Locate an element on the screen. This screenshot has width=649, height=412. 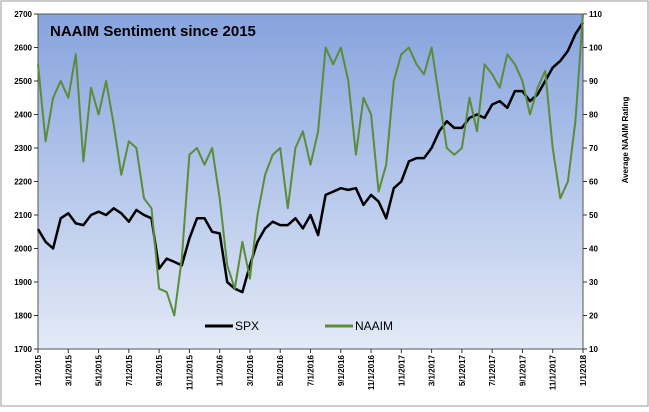
x-tick-label: 11/1/2015 is located at coordinates (189, 372).